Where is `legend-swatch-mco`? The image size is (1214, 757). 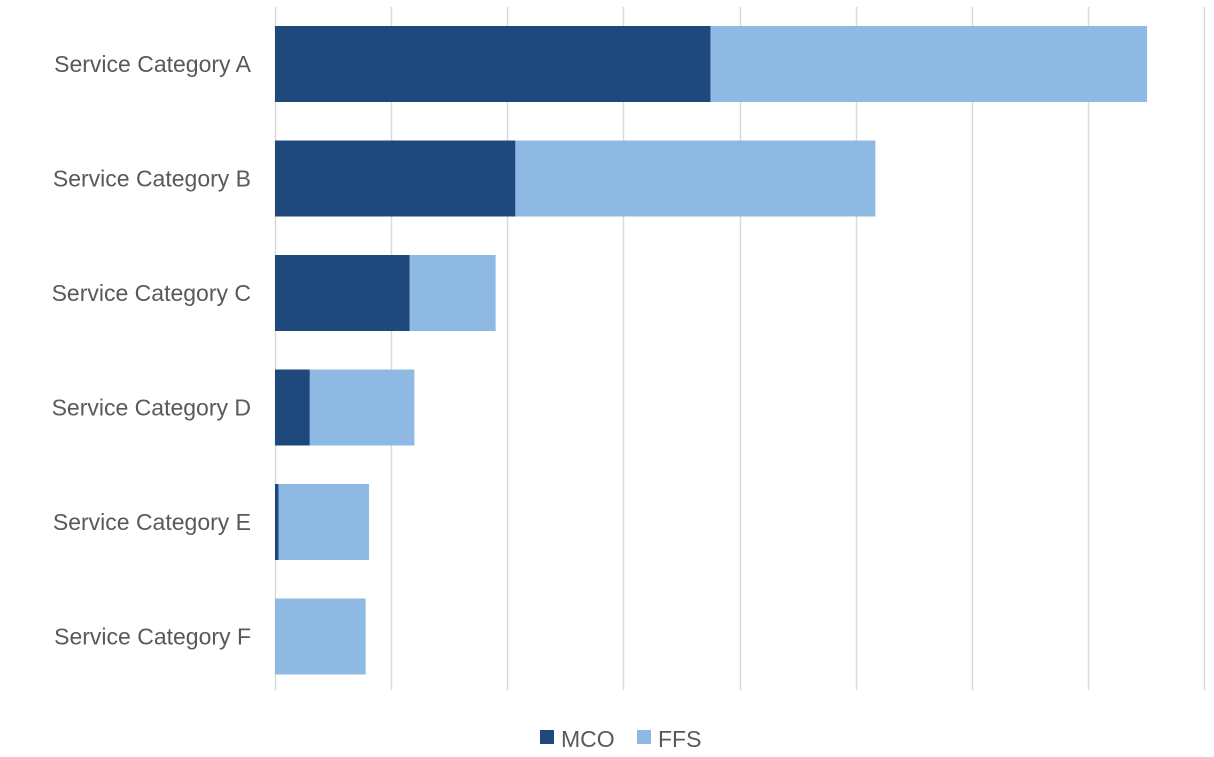 legend-swatch-mco is located at coordinates (547, 737).